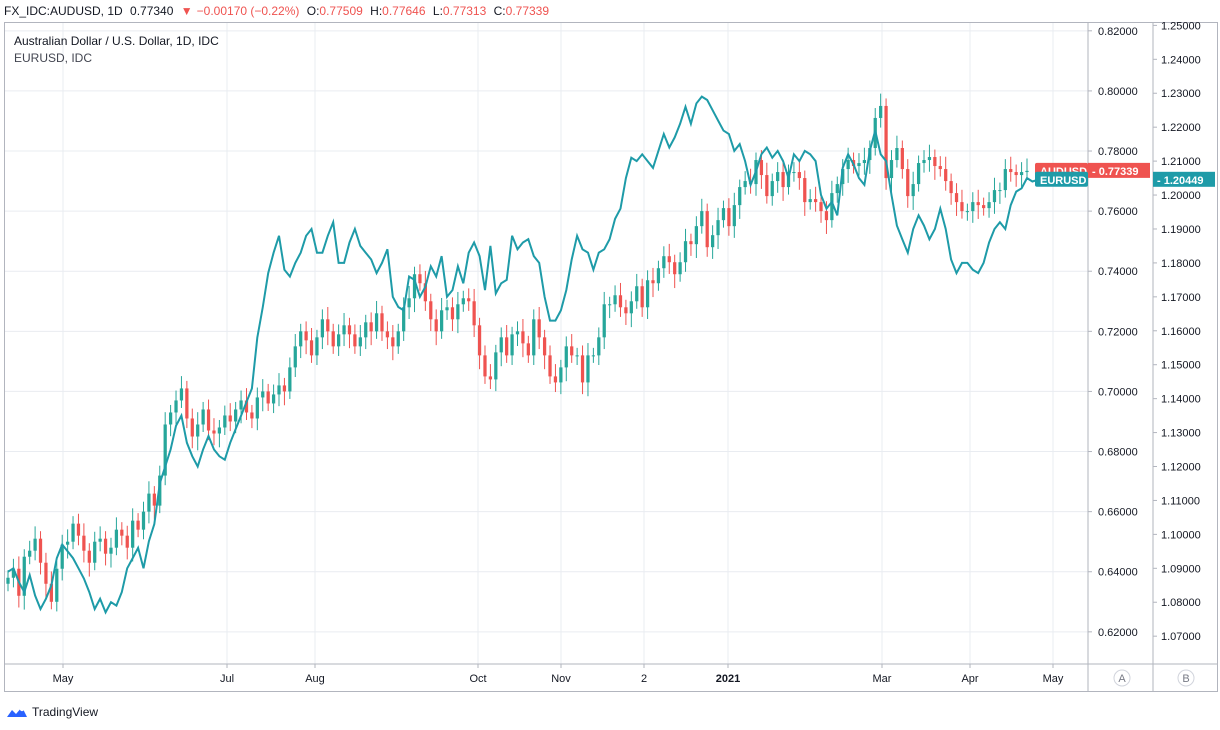 The height and width of the screenshot is (730, 1220). What do you see at coordinates (53, 58) in the screenshot?
I see `chart-legend-compare: EURUSD, IDC` at bounding box center [53, 58].